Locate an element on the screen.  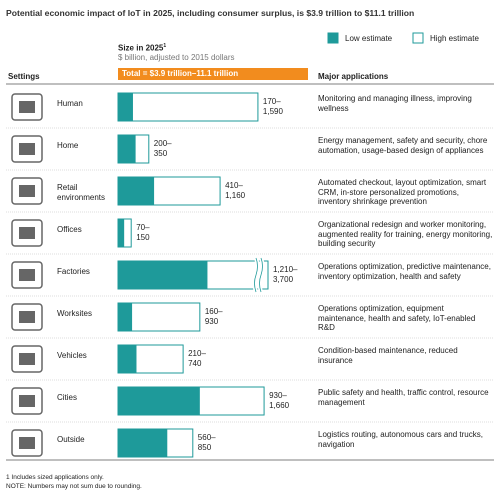
category-label: Offices is located at coordinates (69, 229).